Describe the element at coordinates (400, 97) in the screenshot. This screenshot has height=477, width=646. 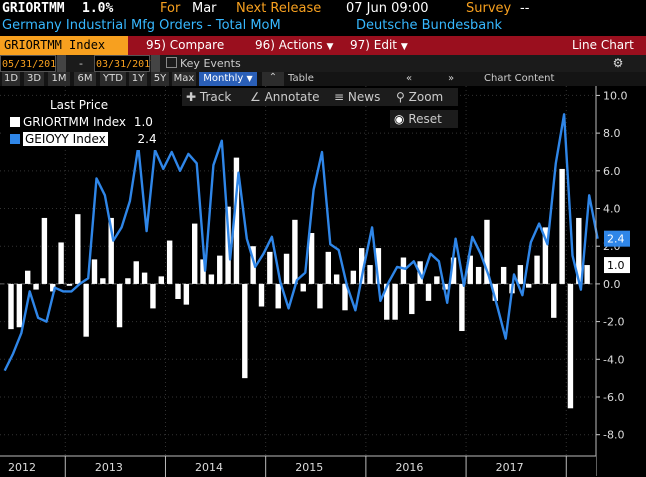
I see `magnifier-icon: ⚲` at that location.